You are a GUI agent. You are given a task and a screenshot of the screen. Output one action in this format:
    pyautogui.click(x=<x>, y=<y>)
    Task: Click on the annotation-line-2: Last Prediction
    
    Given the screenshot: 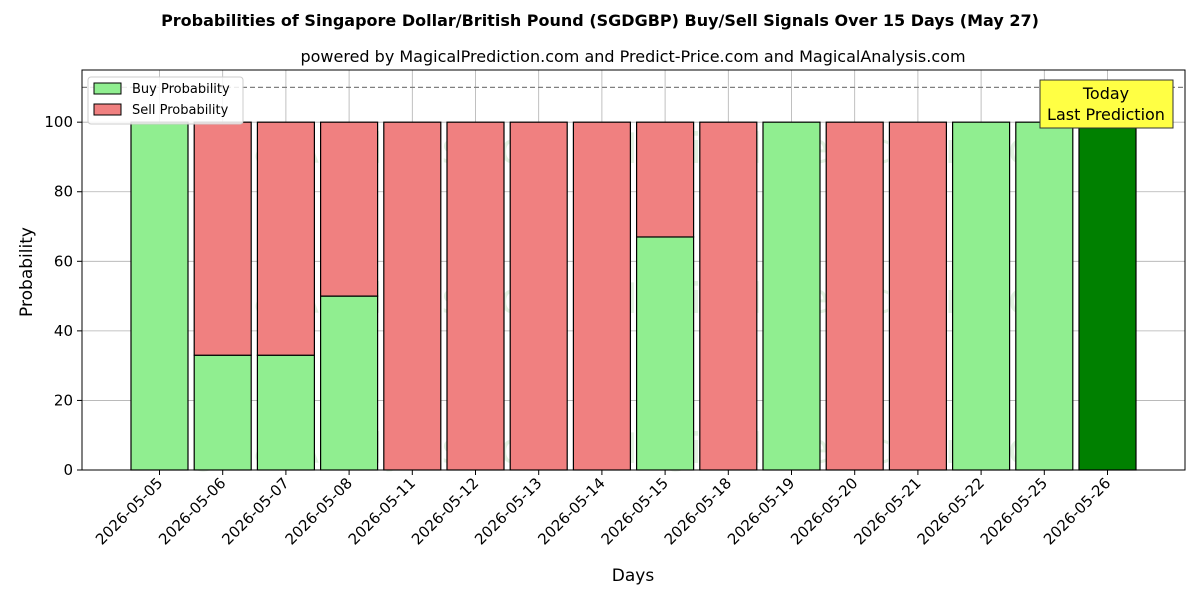 What is the action you would take?
    pyautogui.click(x=1106, y=114)
    